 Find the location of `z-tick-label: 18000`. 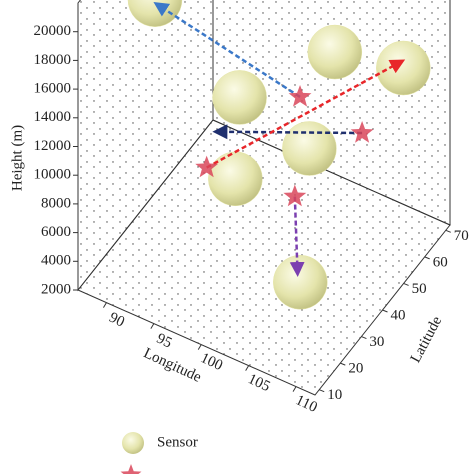

z-tick-label: 18000 is located at coordinates (53, 60).